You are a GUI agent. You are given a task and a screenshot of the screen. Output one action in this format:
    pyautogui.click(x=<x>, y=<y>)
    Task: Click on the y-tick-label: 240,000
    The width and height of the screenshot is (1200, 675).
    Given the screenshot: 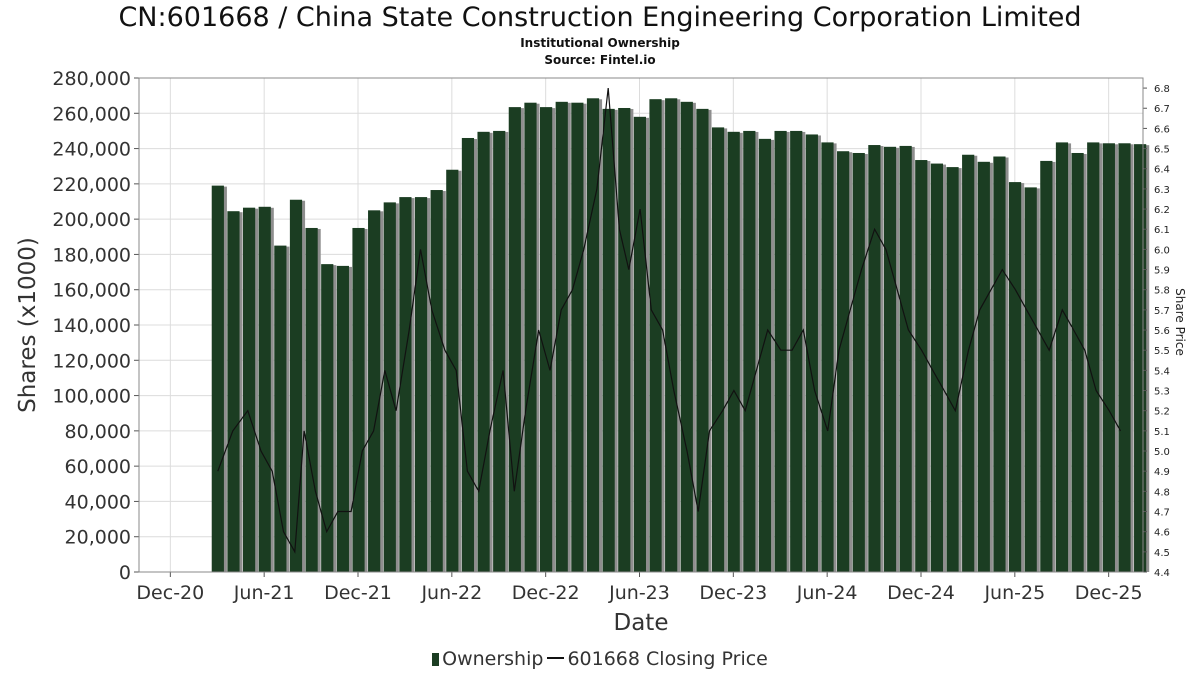 What is the action you would take?
    pyautogui.click(x=91, y=150)
    